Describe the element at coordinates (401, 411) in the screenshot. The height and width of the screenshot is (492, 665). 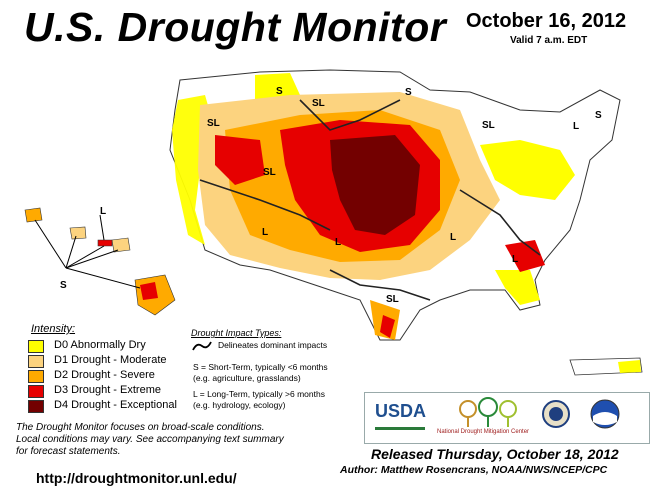
I see `usda-text: USDA` at that location.